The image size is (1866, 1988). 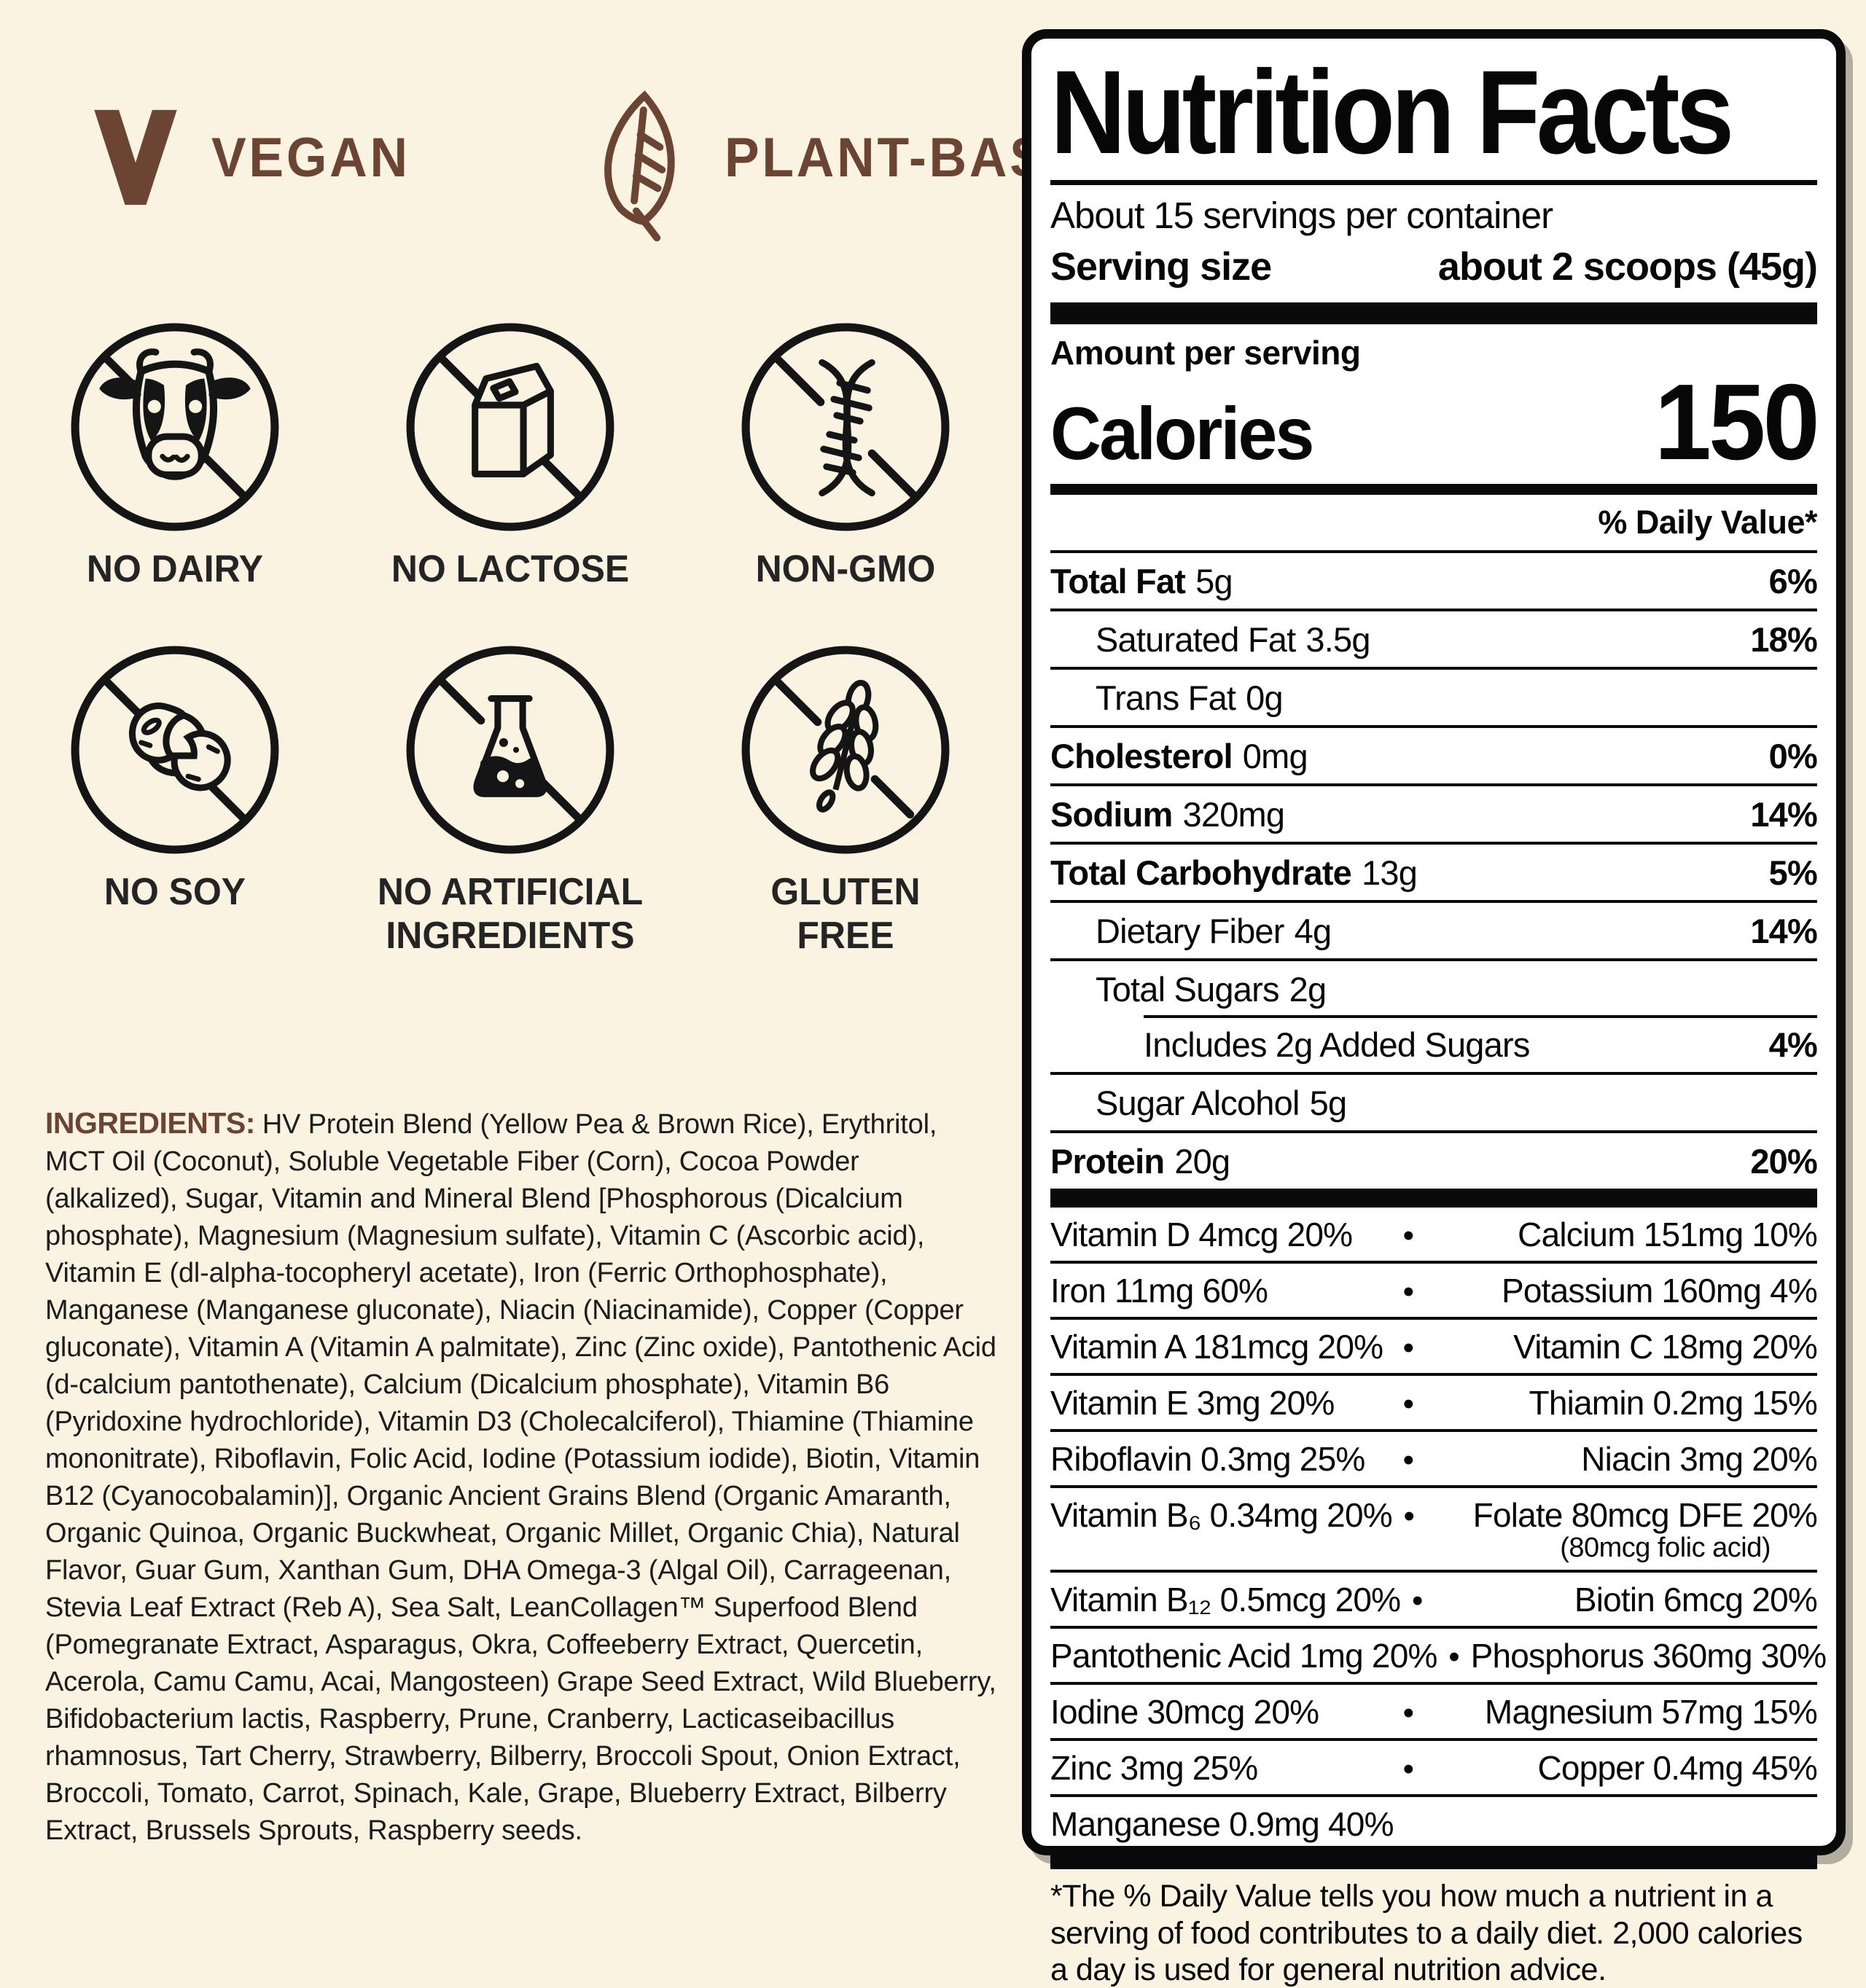 What do you see at coordinates (1783, 931) in the screenshot?
I see `nutrient-dv: 14%` at bounding box center [1783, 931].